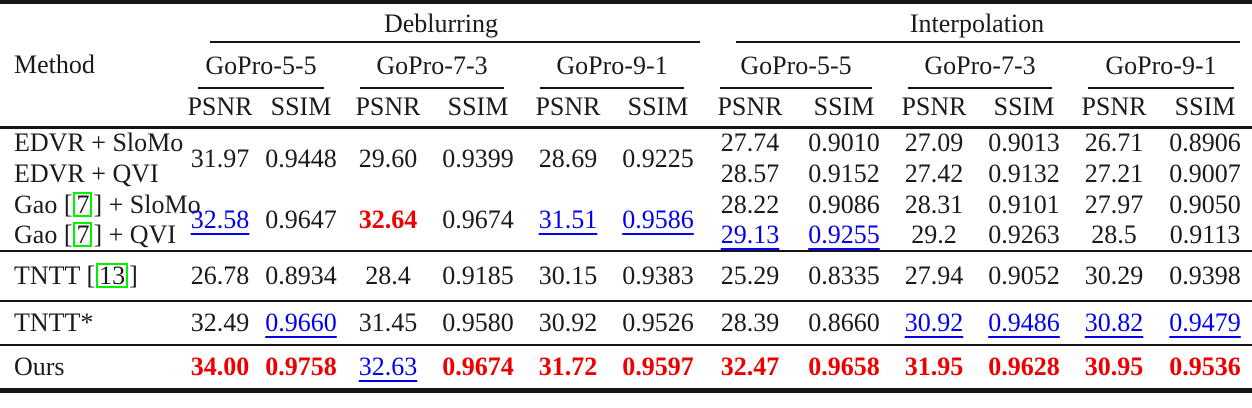  What do you see at coordinates (388, 366) in the screenshot?
I see `value-cell: 32.63` at bounding box center [388, 366].